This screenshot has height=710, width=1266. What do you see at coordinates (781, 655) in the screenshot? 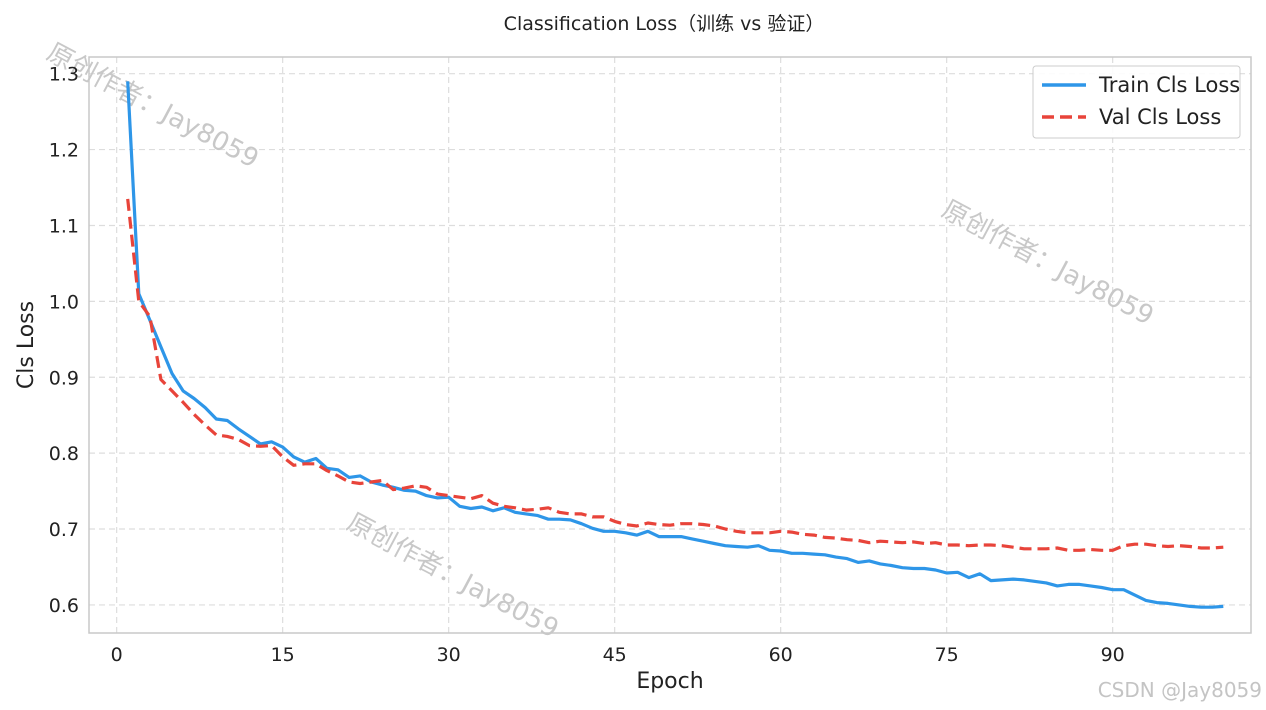
I see `x-tick-label: 60` at bounding box center [781, 655].